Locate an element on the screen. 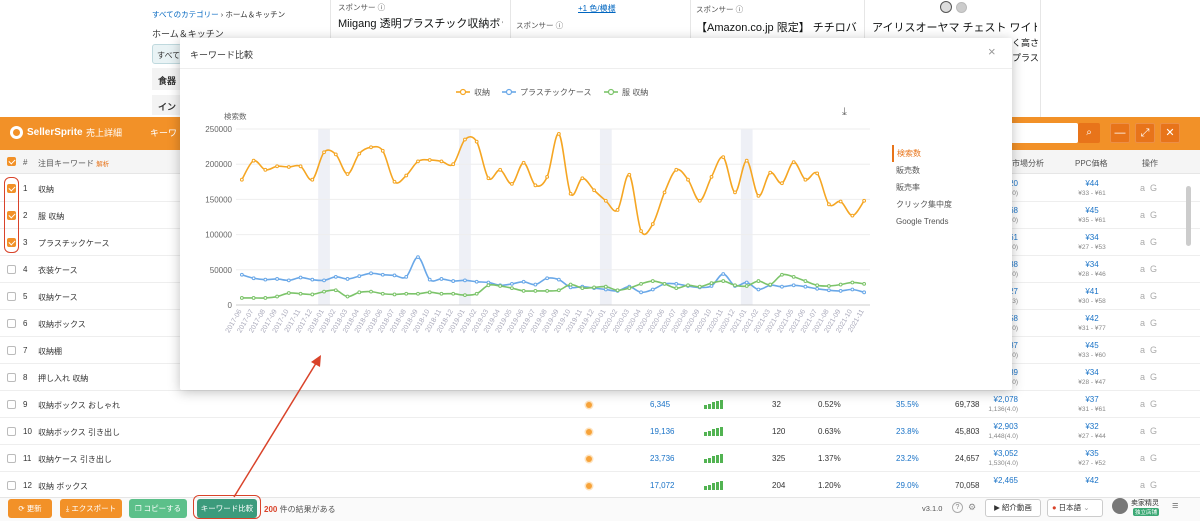  metric-menu-item: クリック集中度 is located at coordinates (924, 204).